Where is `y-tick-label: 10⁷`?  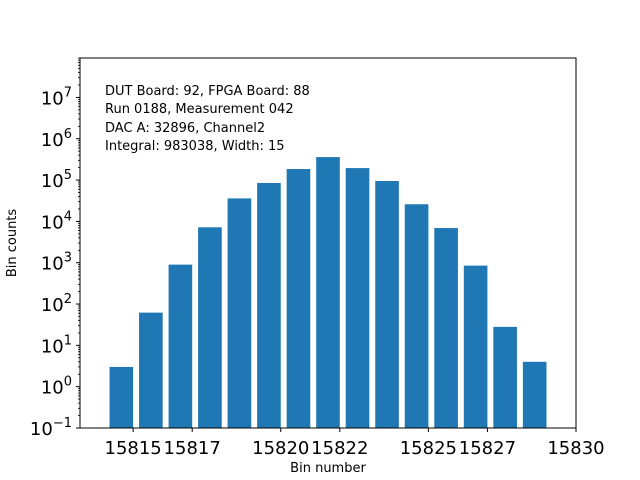
y-tick-label: 10⁷ is located at coordinates (56, 97).